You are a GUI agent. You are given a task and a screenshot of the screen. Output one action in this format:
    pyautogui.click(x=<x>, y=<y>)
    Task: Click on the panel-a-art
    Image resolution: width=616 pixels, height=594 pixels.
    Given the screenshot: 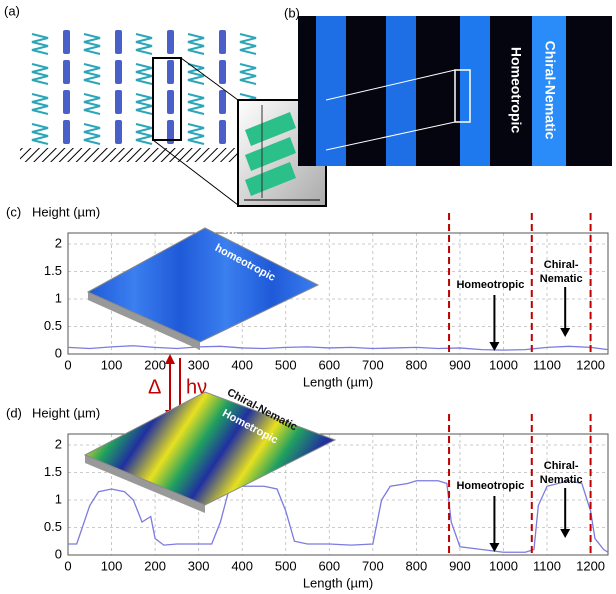 What is the action you would take?
    pyautogui.click(x=144, y=87)
    